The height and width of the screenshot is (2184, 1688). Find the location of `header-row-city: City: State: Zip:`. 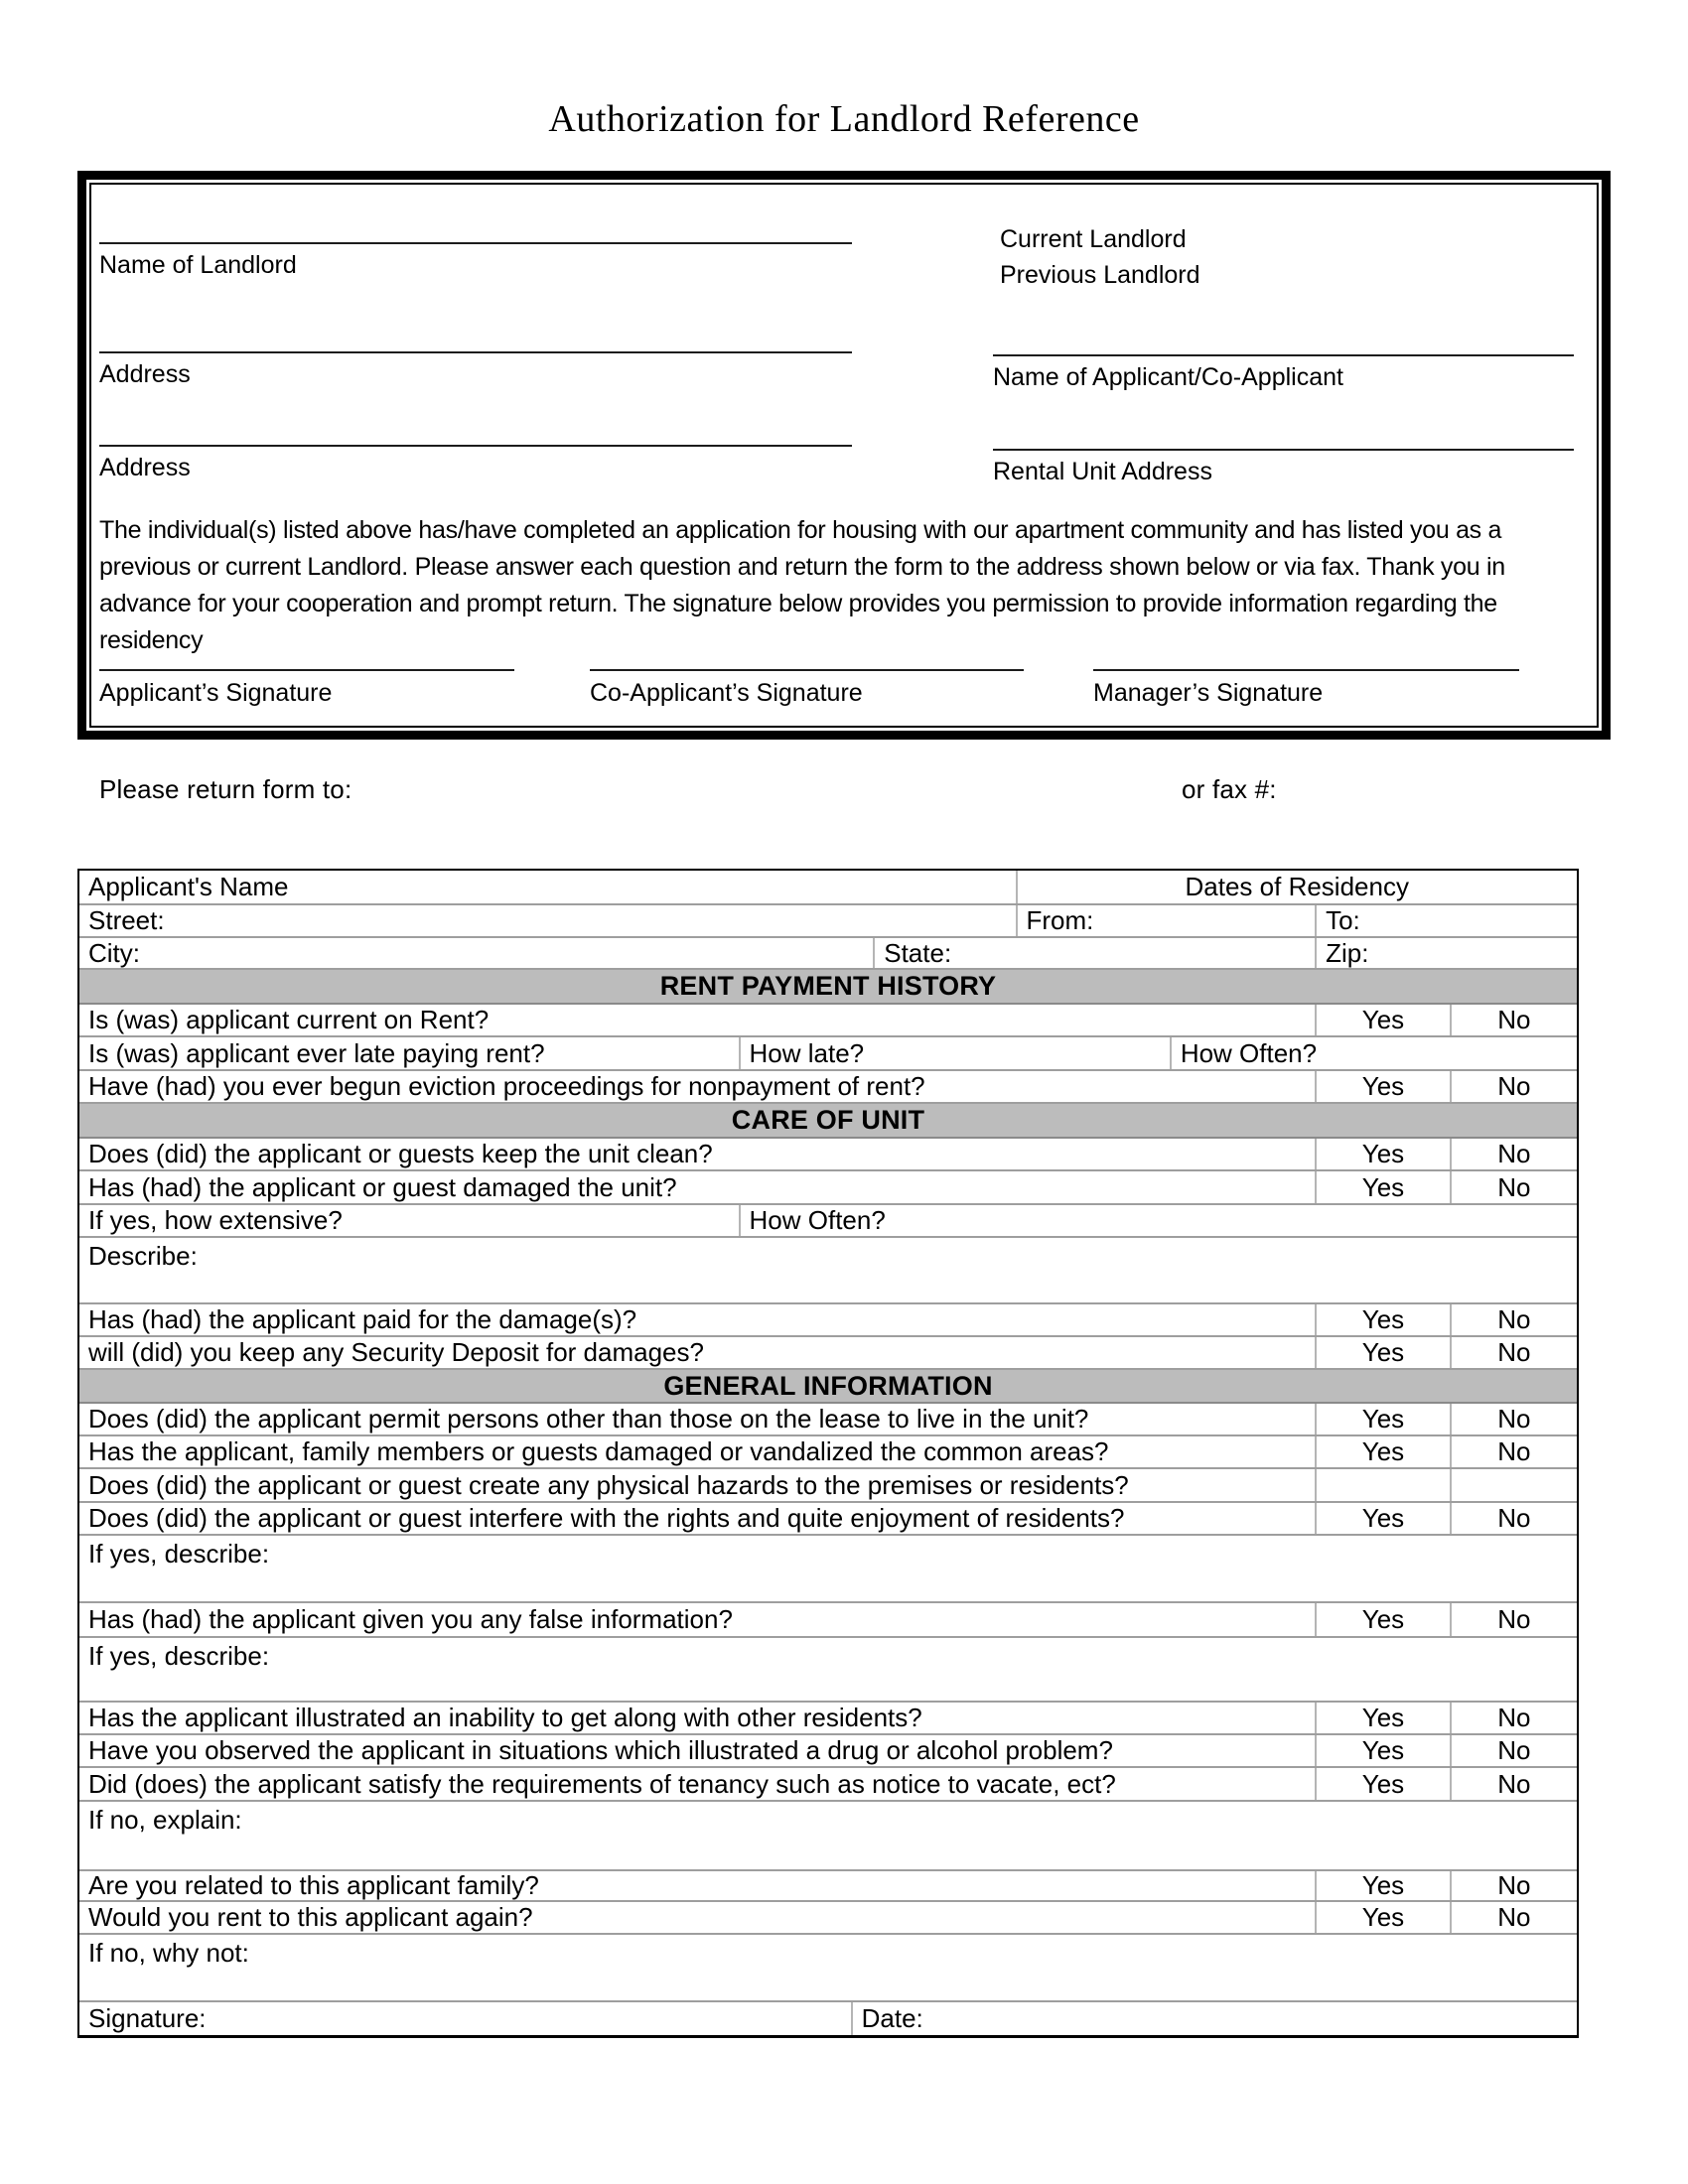

header-row-city: City: State: Zip: is located at coordinates (828, 954).